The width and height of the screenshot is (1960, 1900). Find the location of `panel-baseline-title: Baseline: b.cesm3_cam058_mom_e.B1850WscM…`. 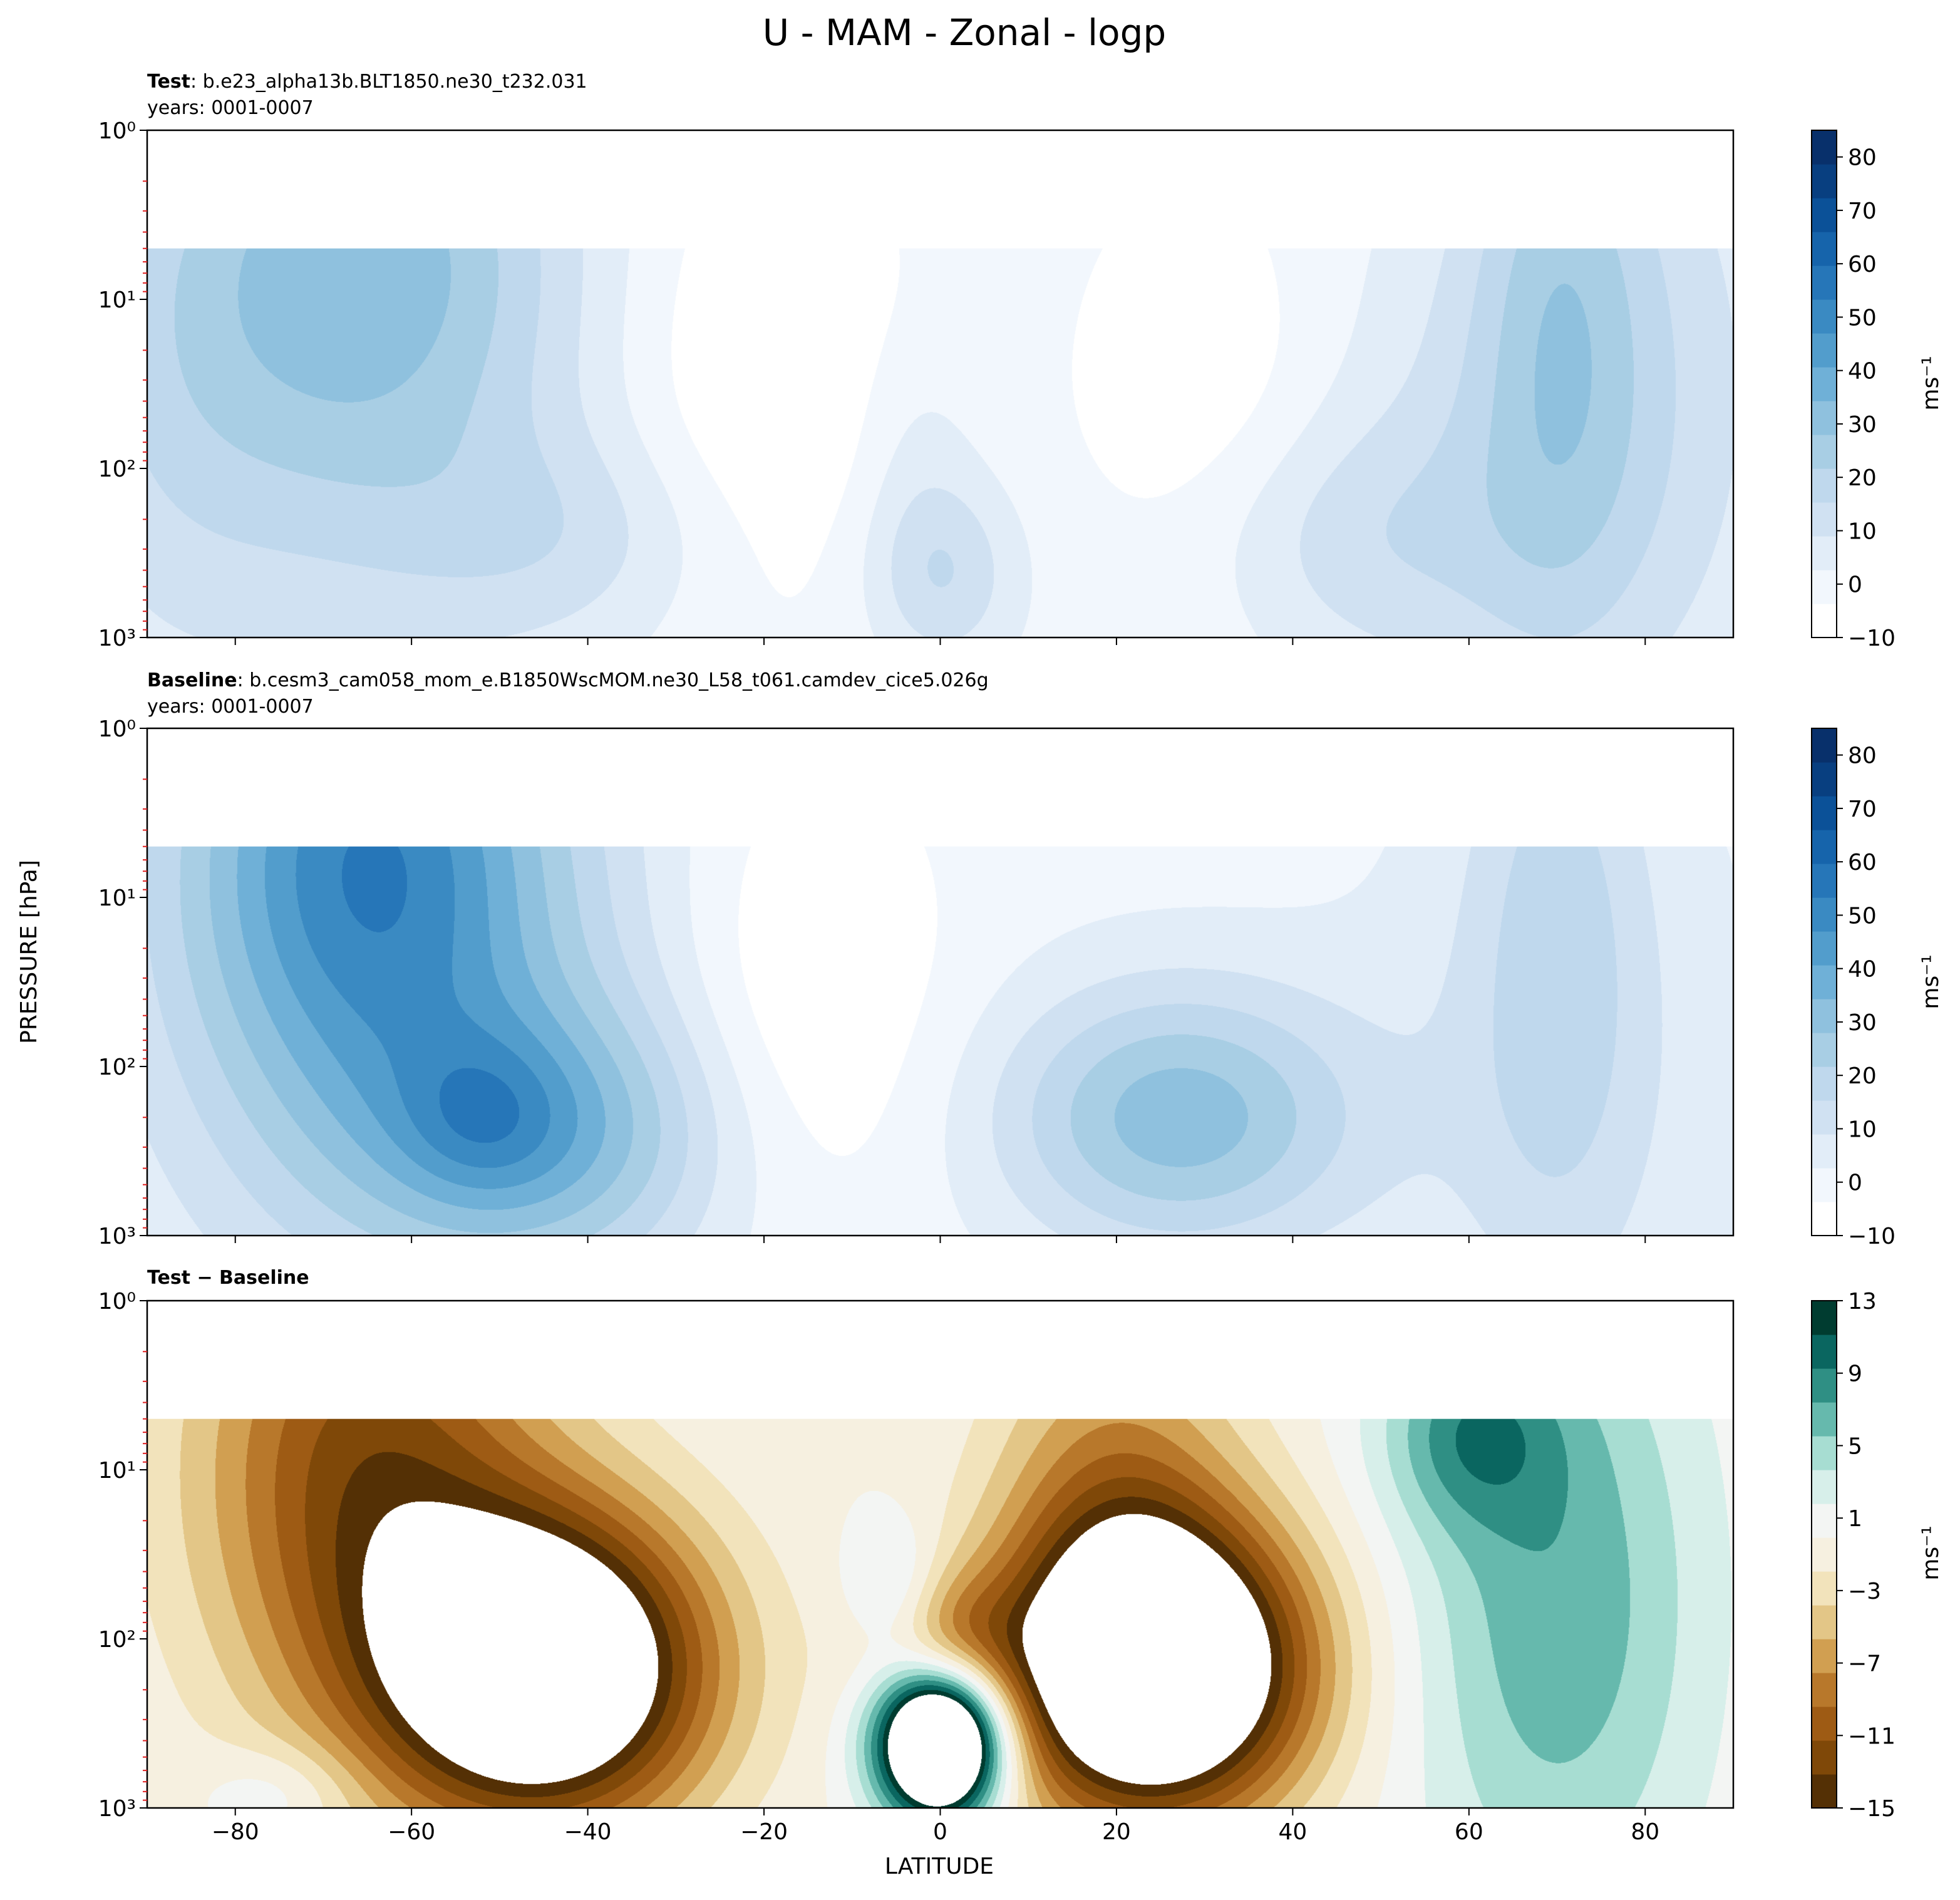

panel-baseline-title: Baseline: b.cesm3_cam058_mom_e.B1850WscM… is located at coordinates (568, 680).